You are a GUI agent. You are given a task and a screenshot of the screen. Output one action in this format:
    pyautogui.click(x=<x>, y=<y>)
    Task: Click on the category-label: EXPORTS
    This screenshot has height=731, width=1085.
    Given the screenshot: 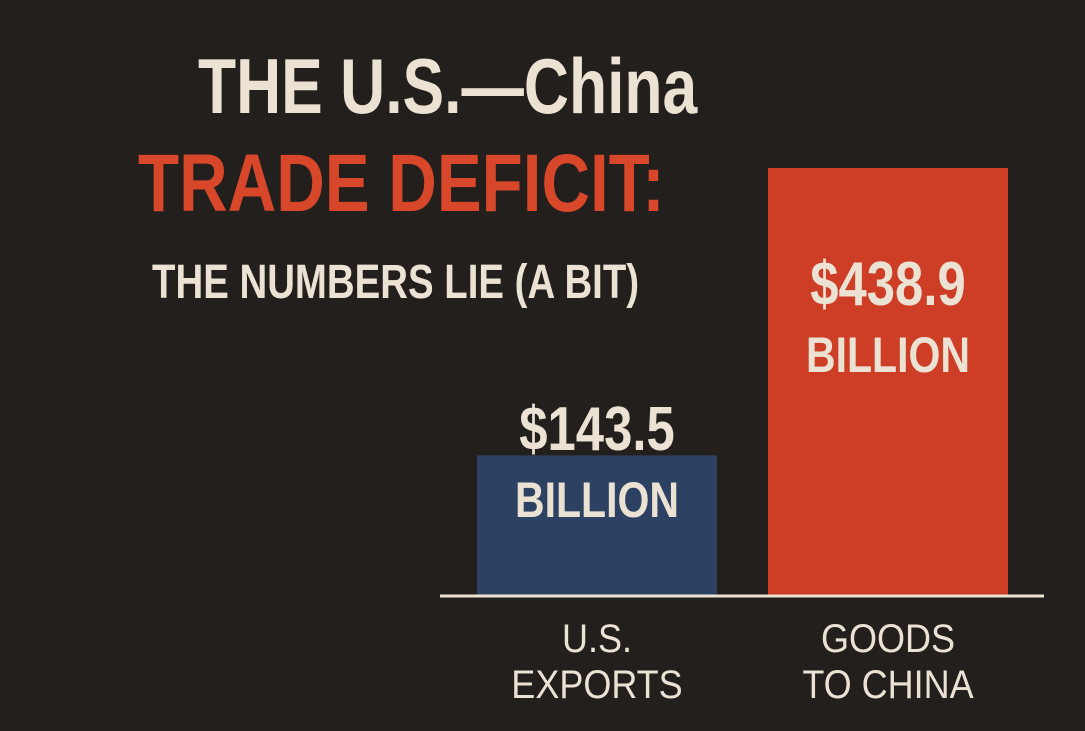 What is the action you would take?
    pyautogui.click(x=596, y=685)
    